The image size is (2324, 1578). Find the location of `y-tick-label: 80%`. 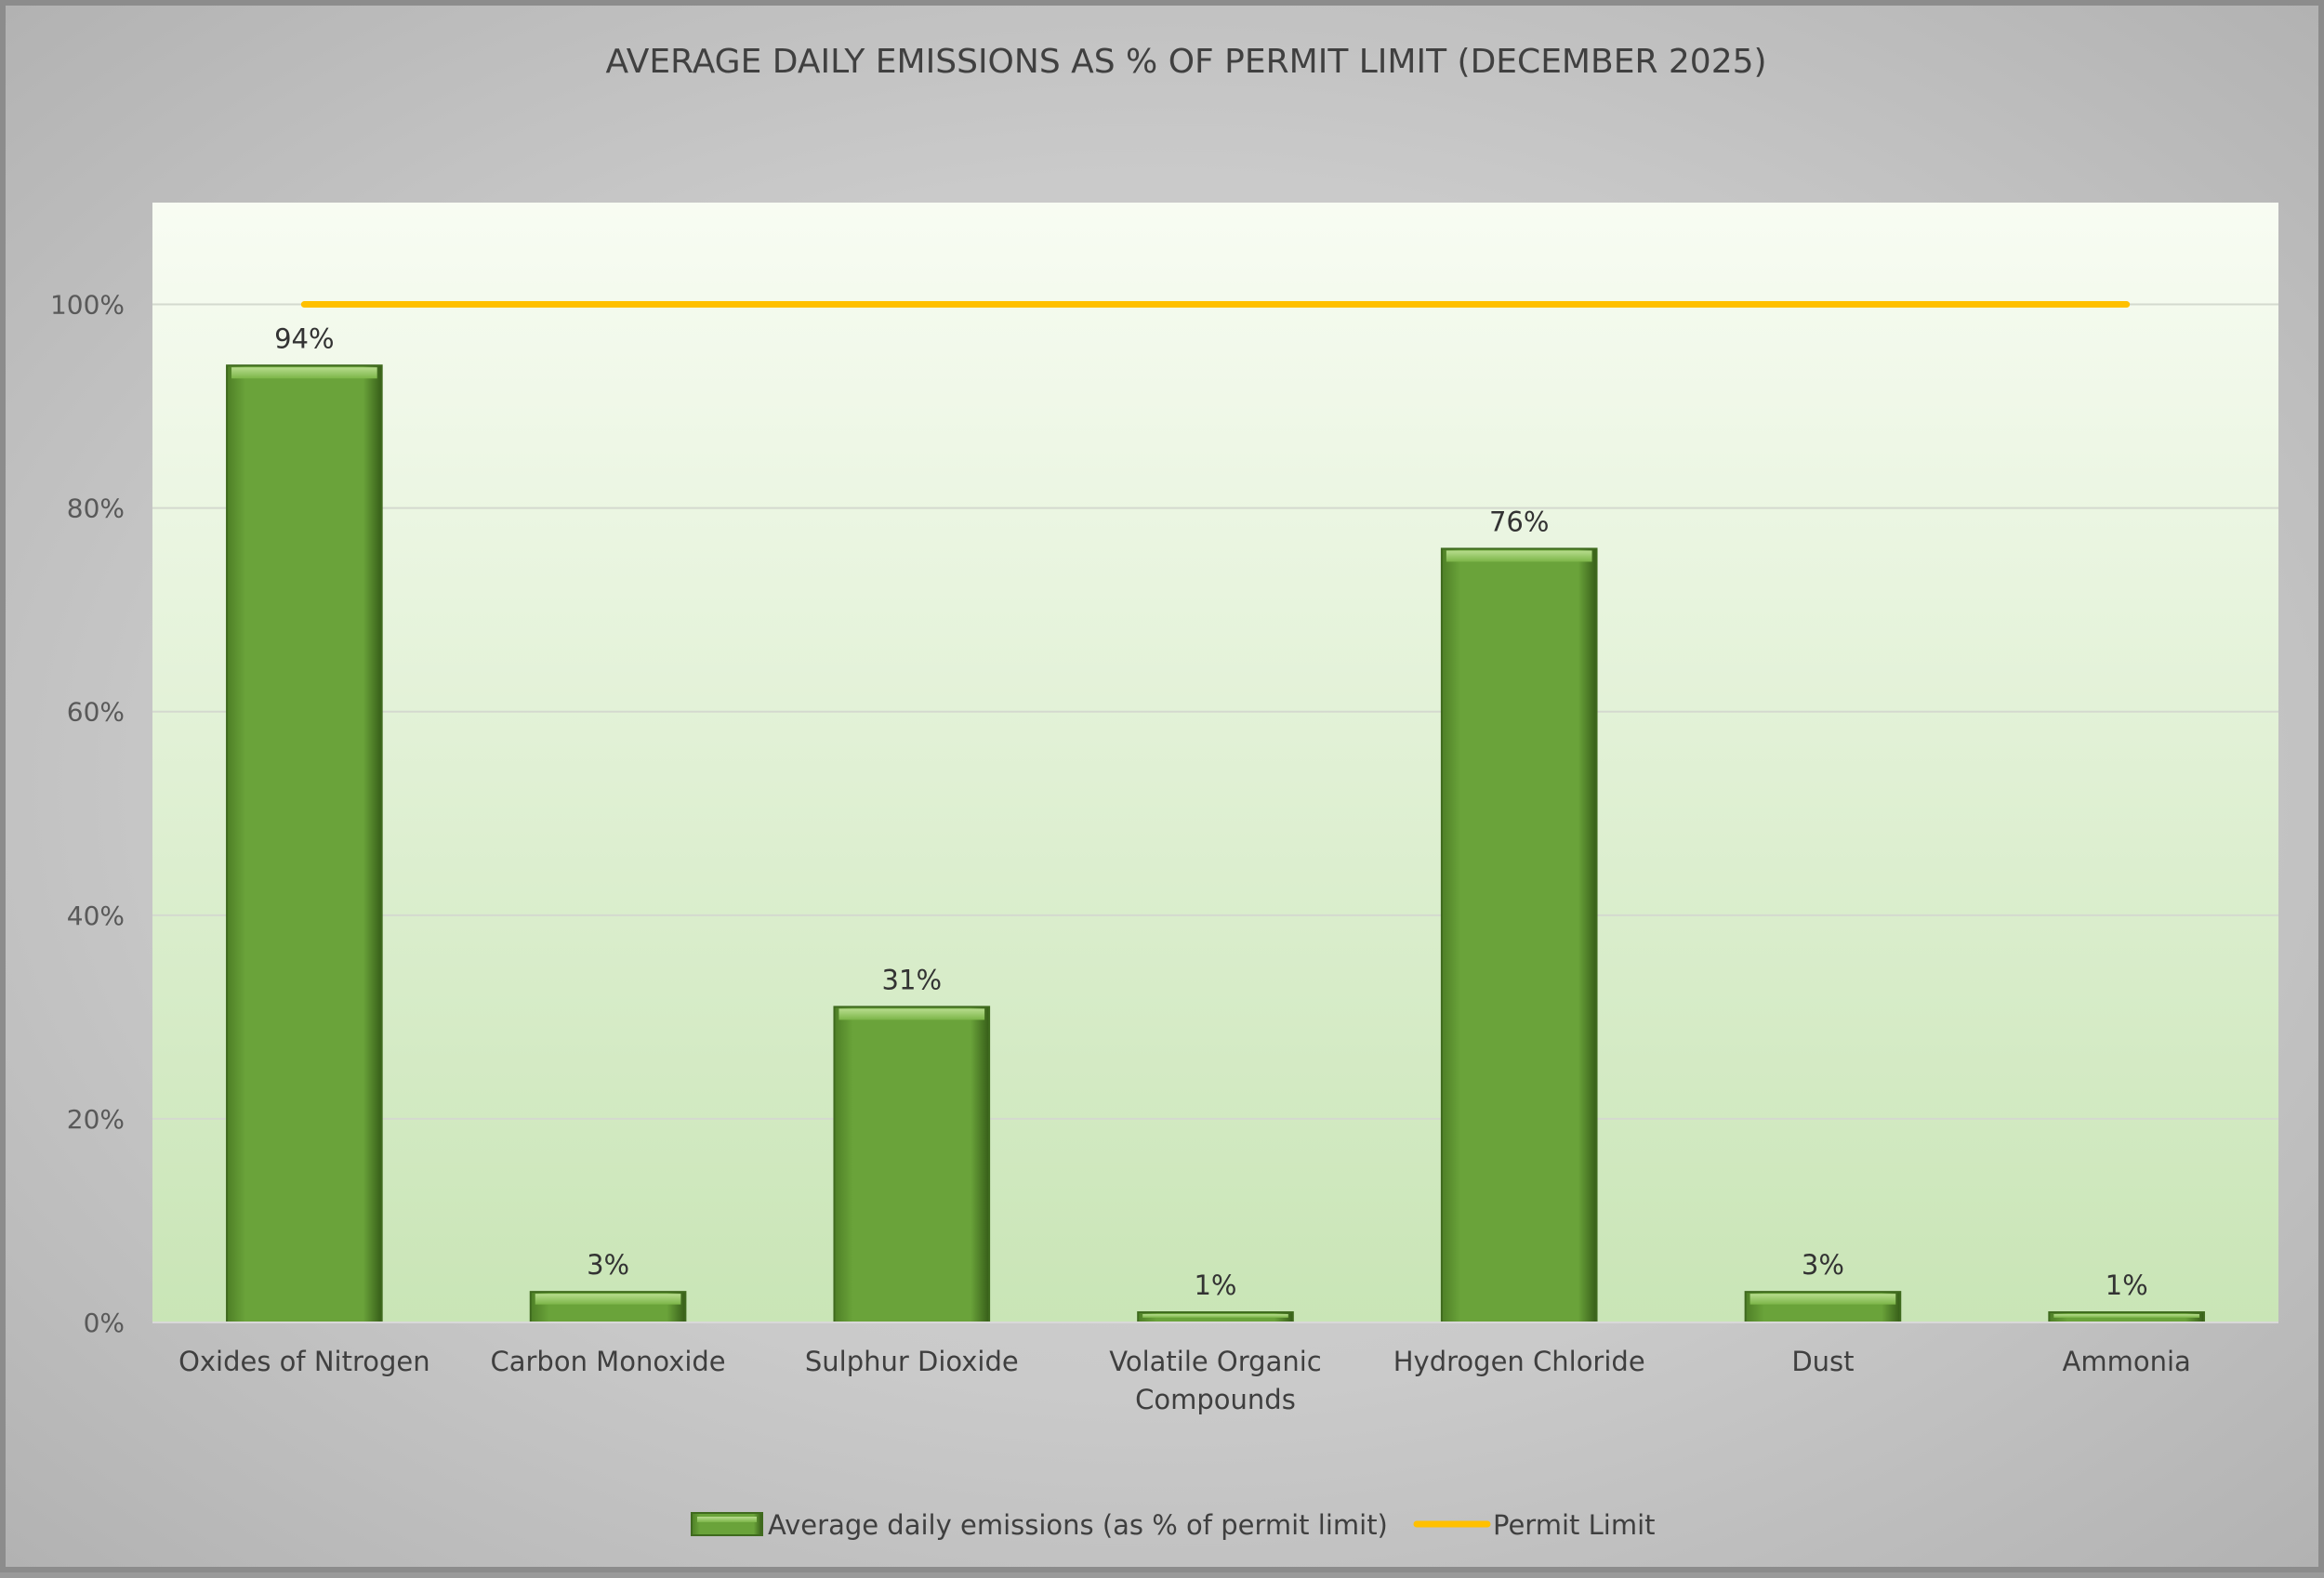

y-tick-label: 80% is located at coordinates (96, 509).